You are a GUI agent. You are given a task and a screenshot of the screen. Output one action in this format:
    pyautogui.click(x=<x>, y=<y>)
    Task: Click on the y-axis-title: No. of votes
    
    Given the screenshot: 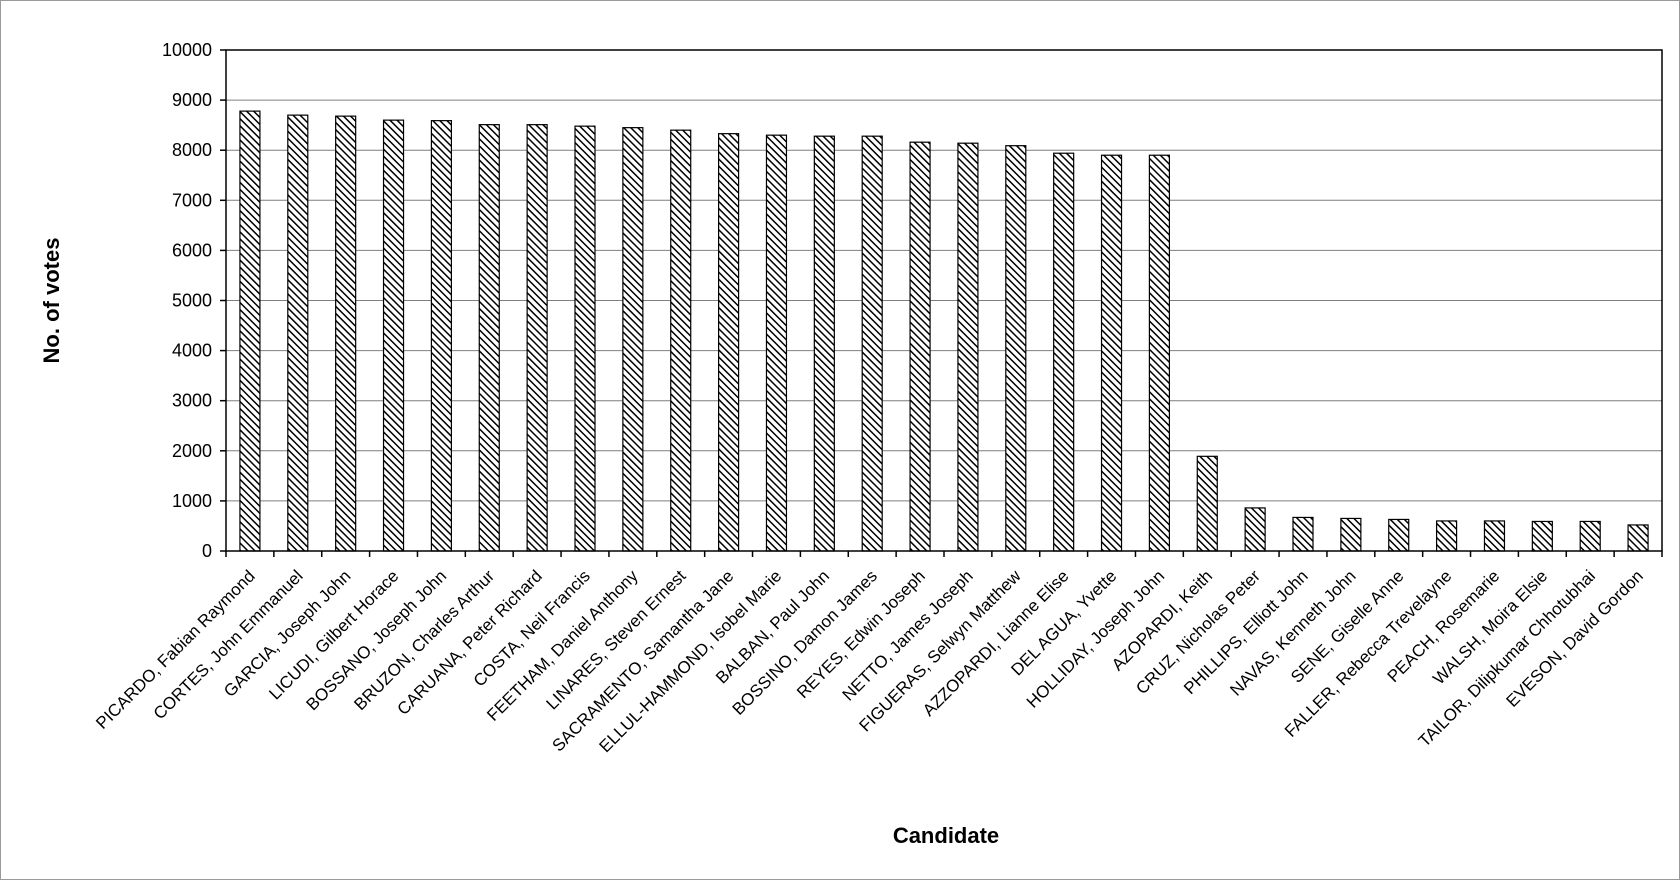 What is the action you would take?
    pyautogui.click(x=51, y=301)
    